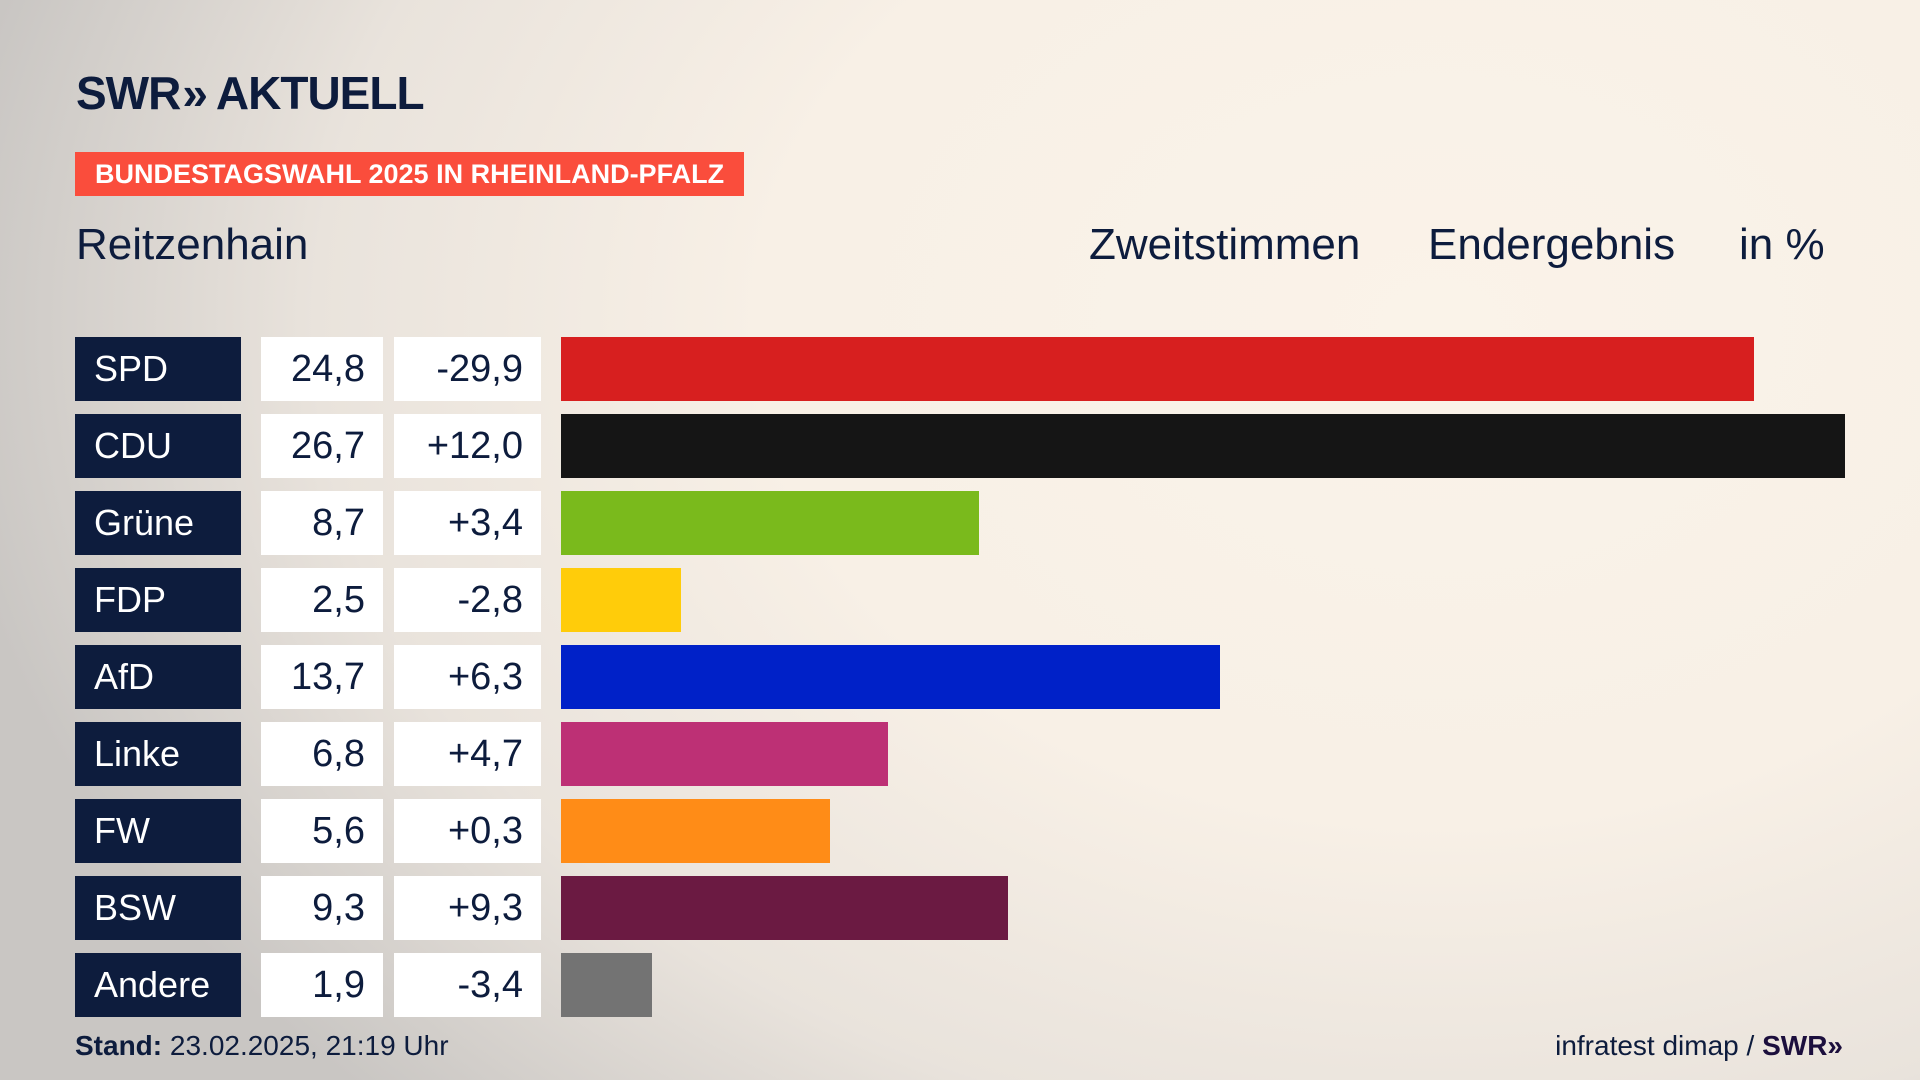  Describe the element at coordinates (158, 985) in the screenshot. I see `party-label: Andere` at that location.